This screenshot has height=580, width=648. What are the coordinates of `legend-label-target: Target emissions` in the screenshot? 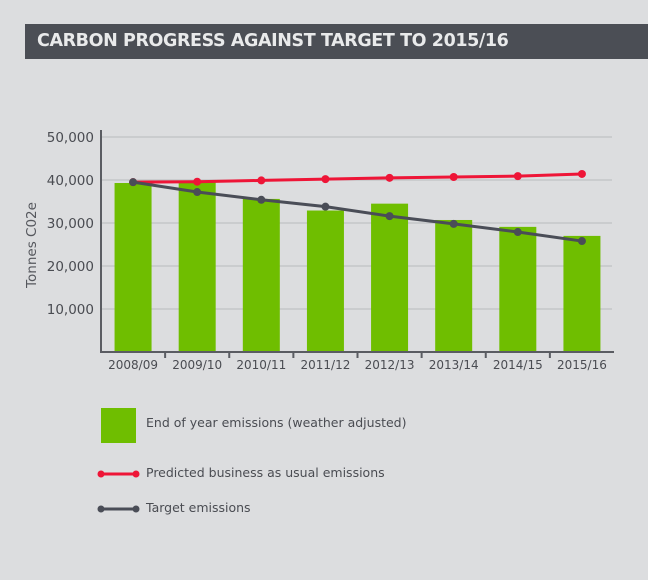 It's located at (198, 507).